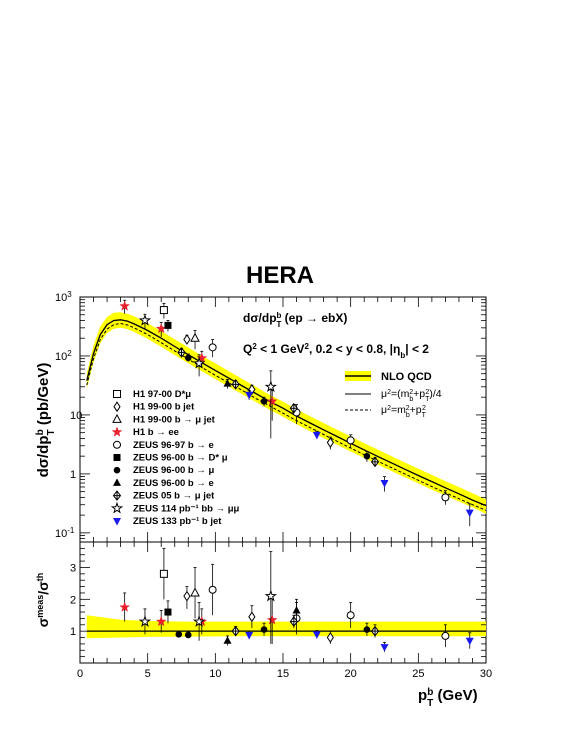 The image size is (581, 752). I want to click on ratio-band, so click(286, 627).